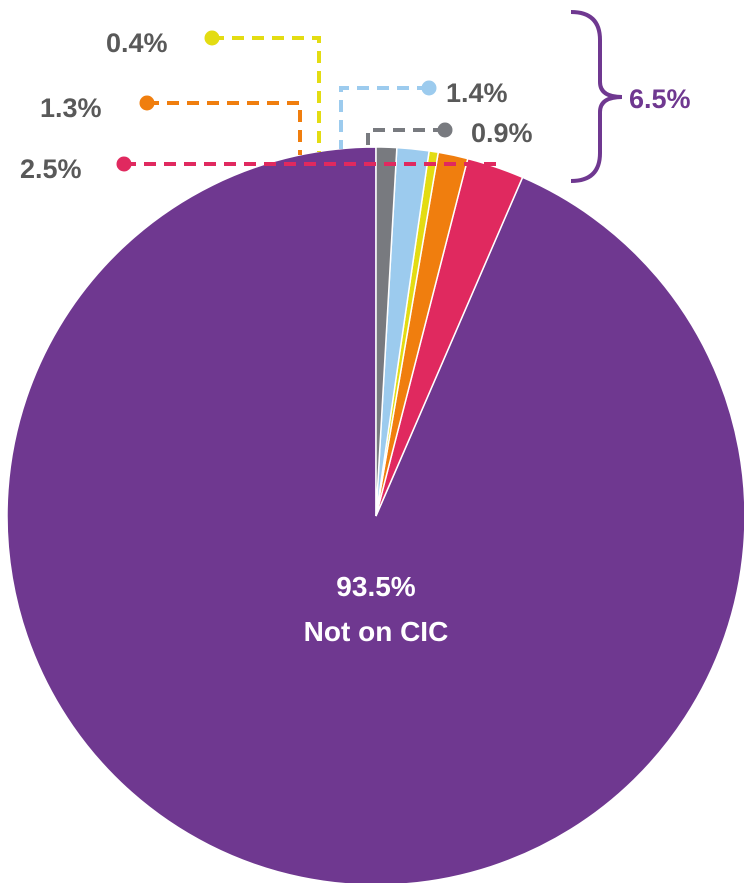 The height and width of the screenshot is (883, 744). I want to click on leader-1-3-dot, so click(147, 103).